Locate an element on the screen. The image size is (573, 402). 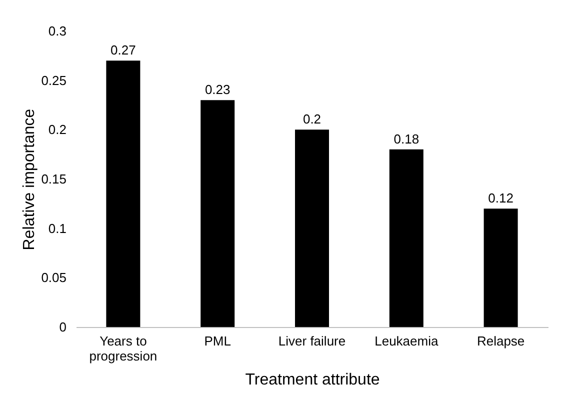
y-tick-label: 0.15 is located at coordinates (53, 179).